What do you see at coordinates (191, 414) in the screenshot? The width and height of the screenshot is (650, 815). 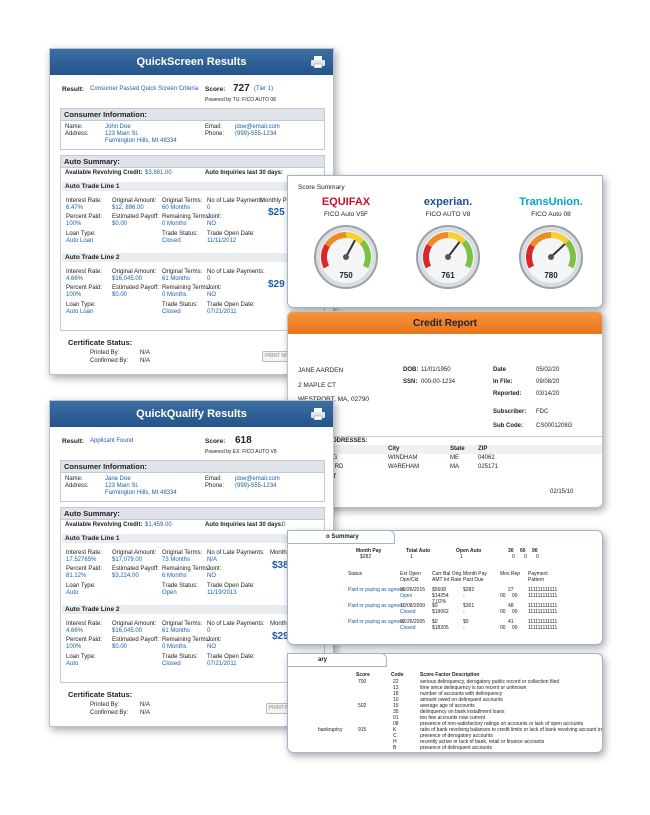 I see `quickqualify-title: QuickQualify Results` at bounding box center [191, 414].